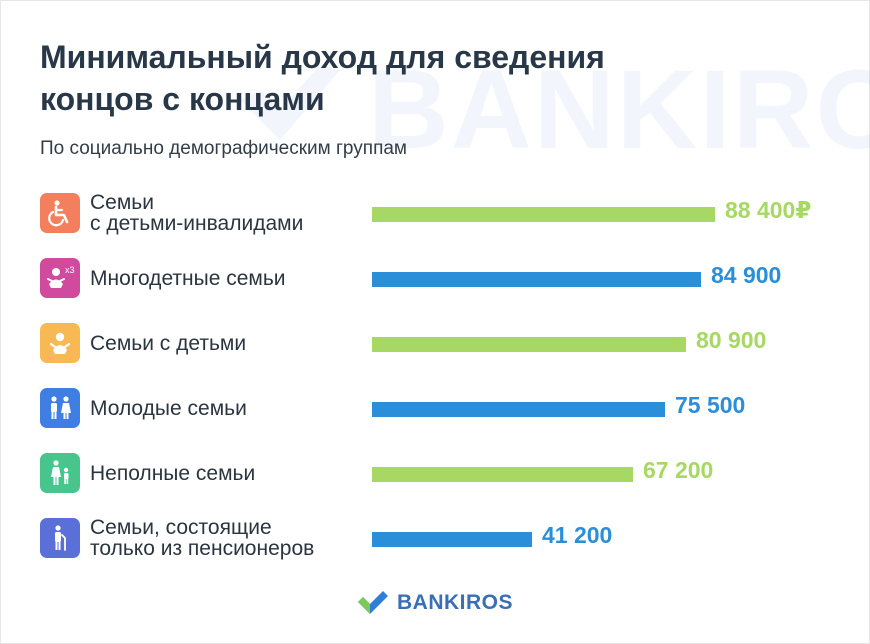  I want to click on elderly-icon, so click(60, 538).